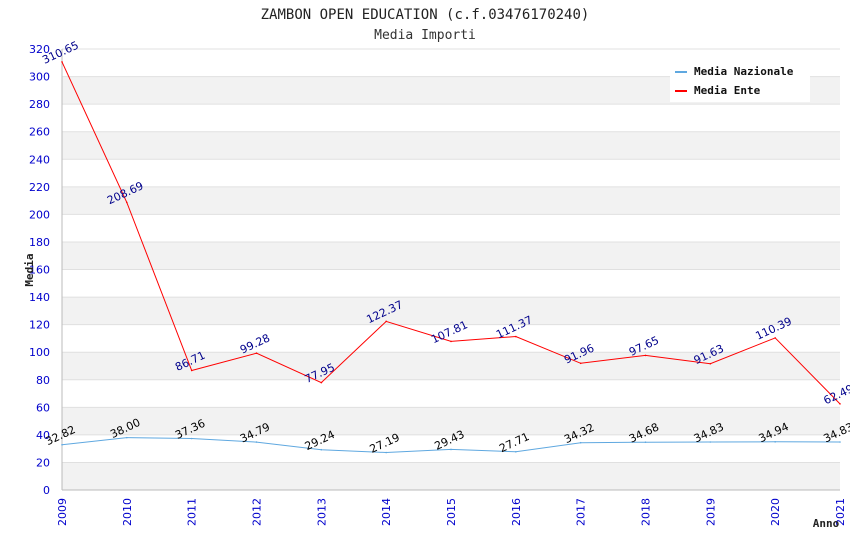  Describe the element at coordinates (192, 512) in the screenshot. I see `x-tick-label: 2011` at that location.